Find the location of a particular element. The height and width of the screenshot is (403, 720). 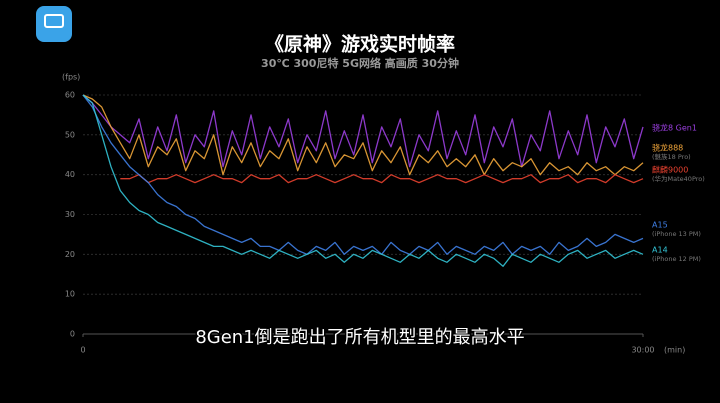

legend-device: (华为Mate40Pro) is located at coordinates (678, 178).